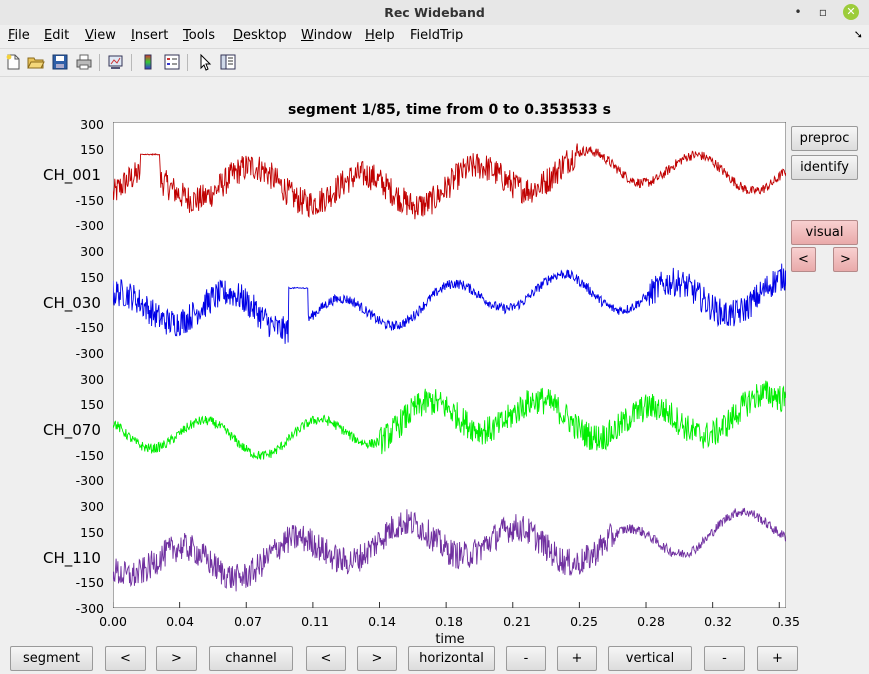  What do you see at coordinates (60, 62) in the screenshot?
I see `save-icon` at bounding box center [60, 62].